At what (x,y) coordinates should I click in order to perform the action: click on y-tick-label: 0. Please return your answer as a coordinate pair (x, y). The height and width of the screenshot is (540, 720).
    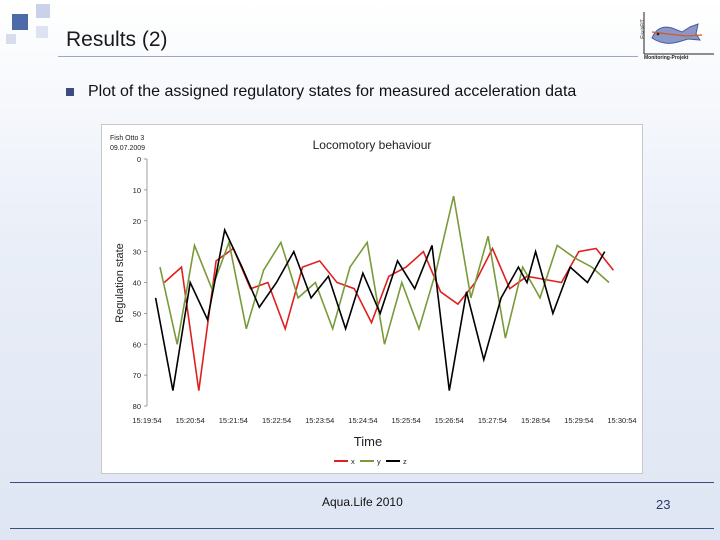
    Looking at the image, I should click on (139, 159).